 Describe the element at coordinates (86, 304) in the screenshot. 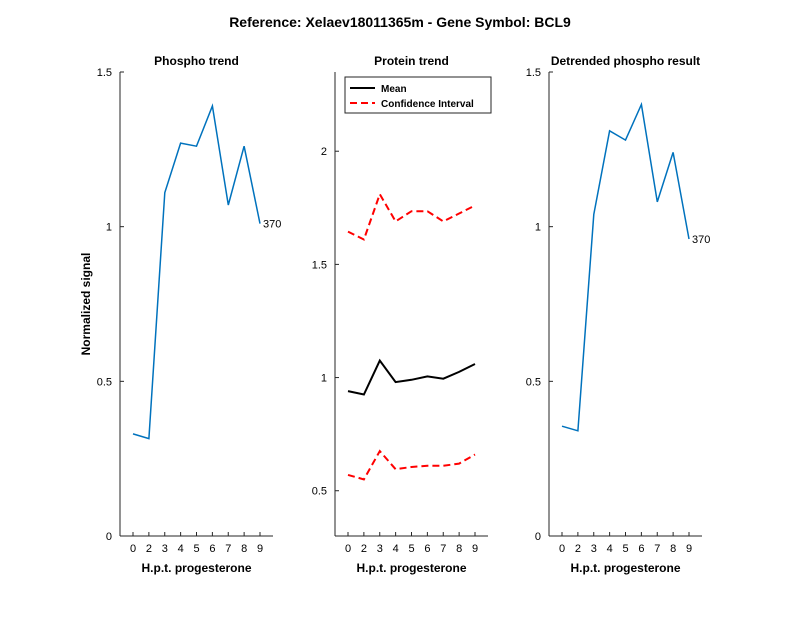

I see `y-axis-label: Normalized signal` at that location.